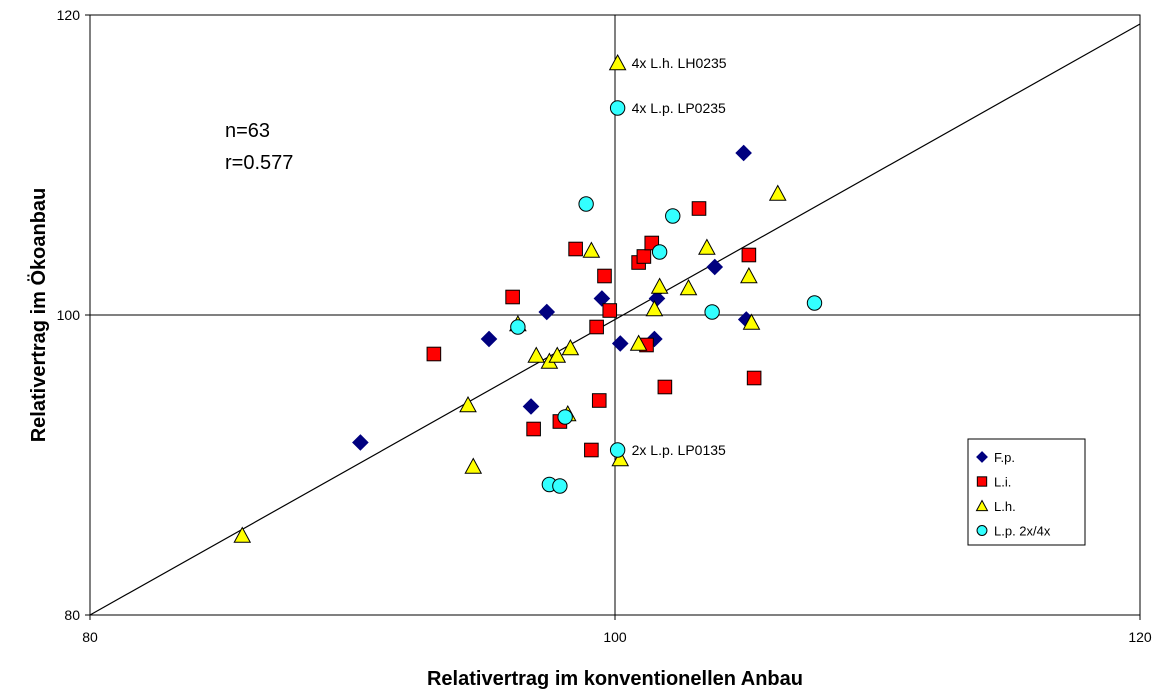  Describe the element at coordinates (69, 315) in the screenshot. I see `y-tick-label: 100` at that location.